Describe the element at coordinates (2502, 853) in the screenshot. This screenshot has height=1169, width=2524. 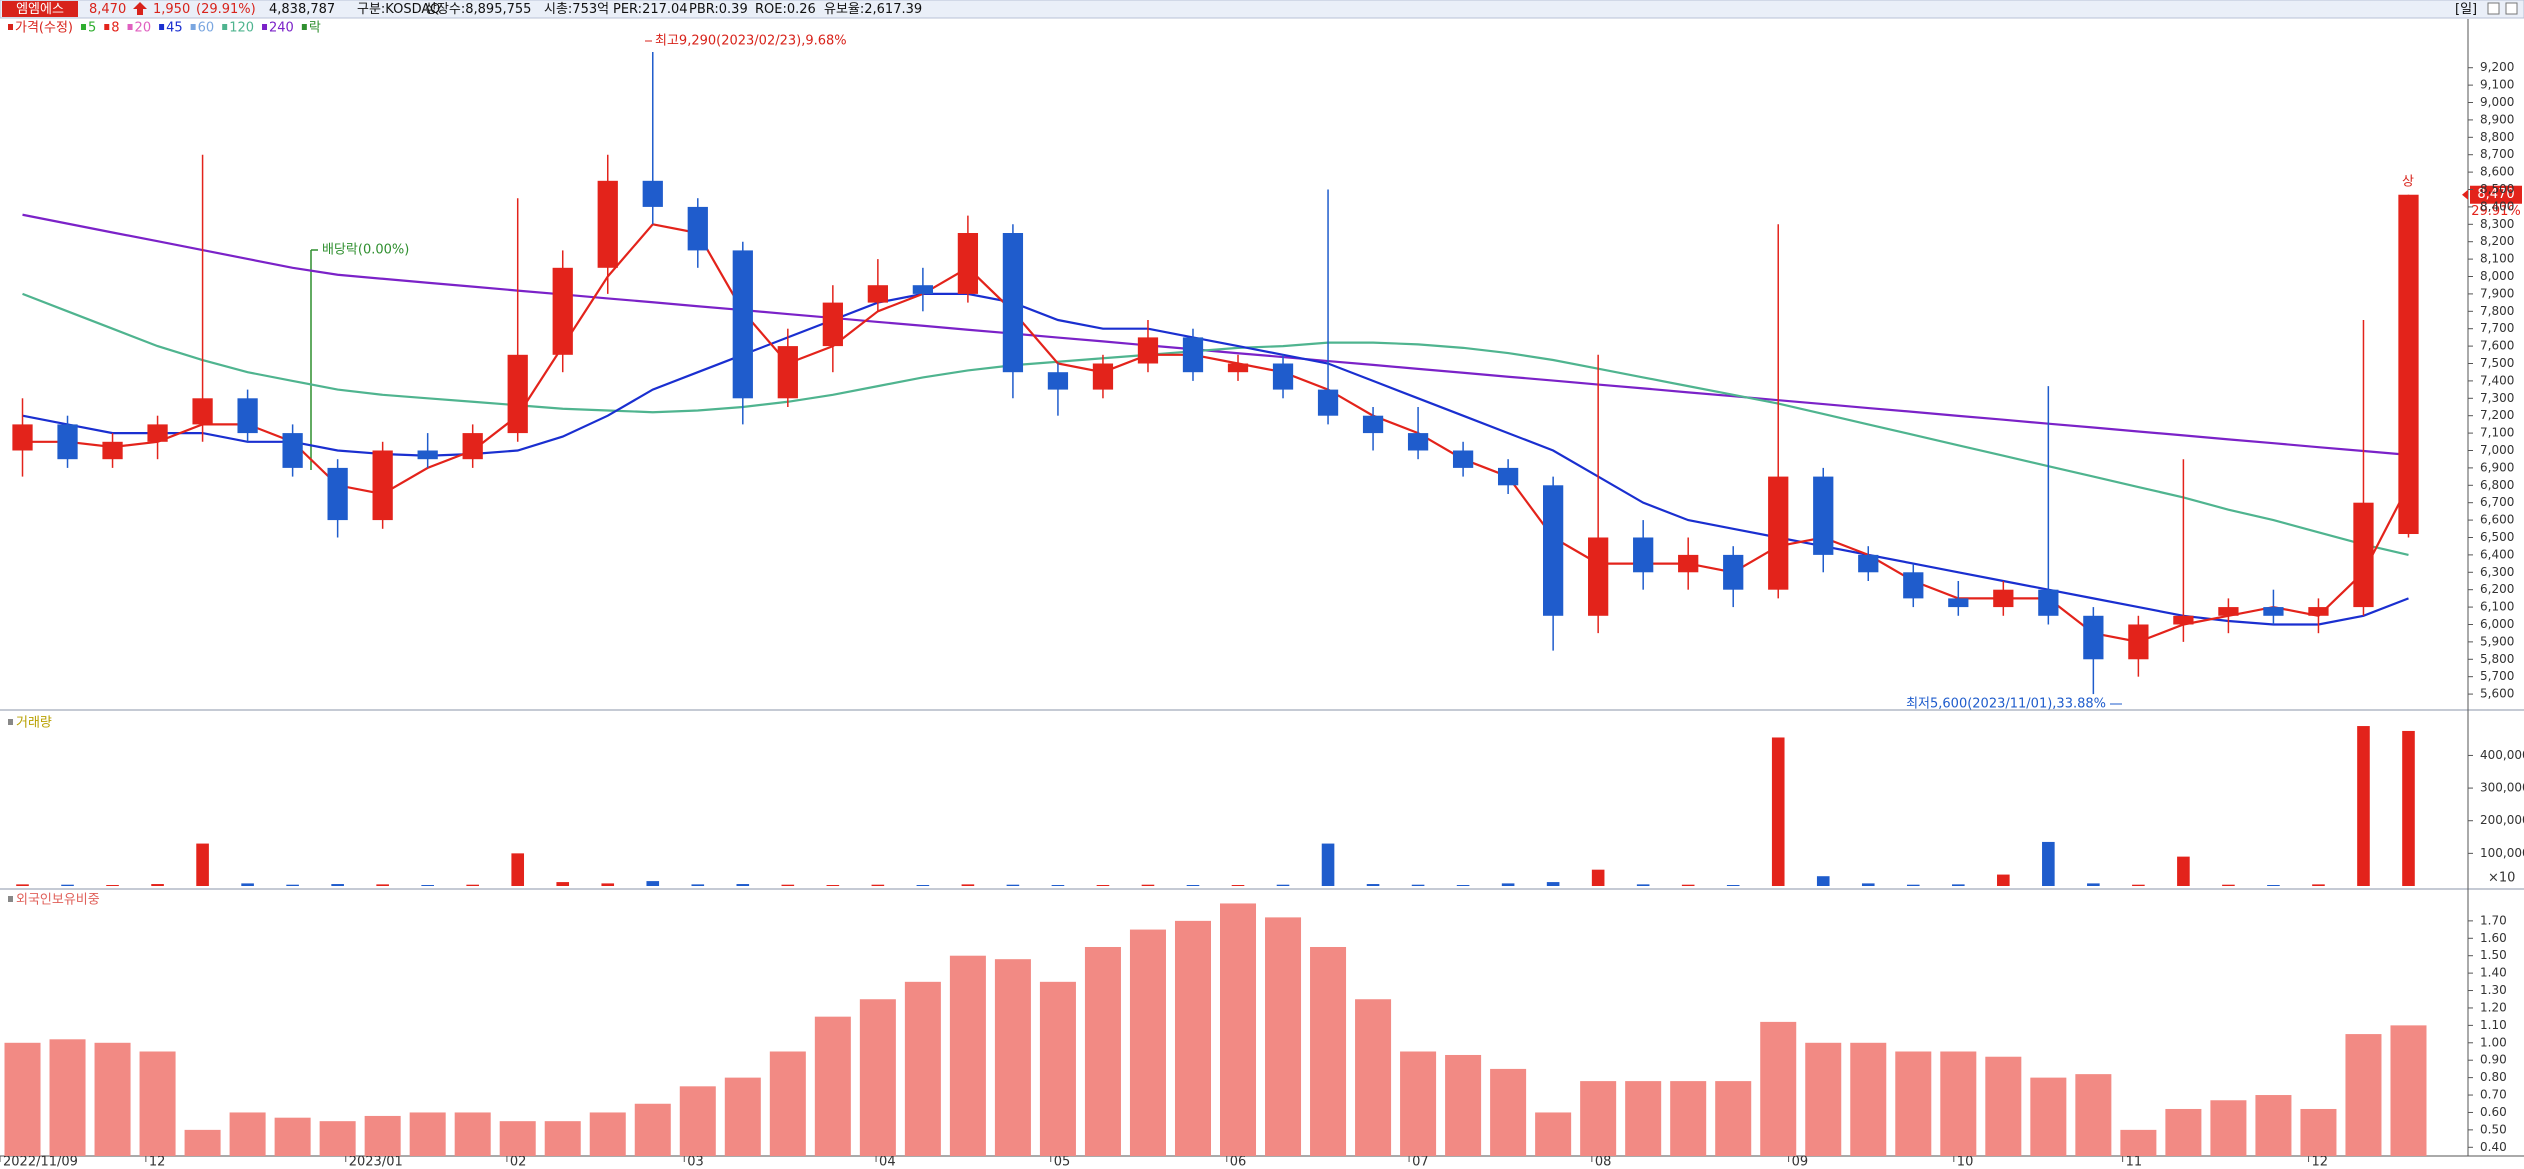
I see `y-tick-label: 100,000` at that location.